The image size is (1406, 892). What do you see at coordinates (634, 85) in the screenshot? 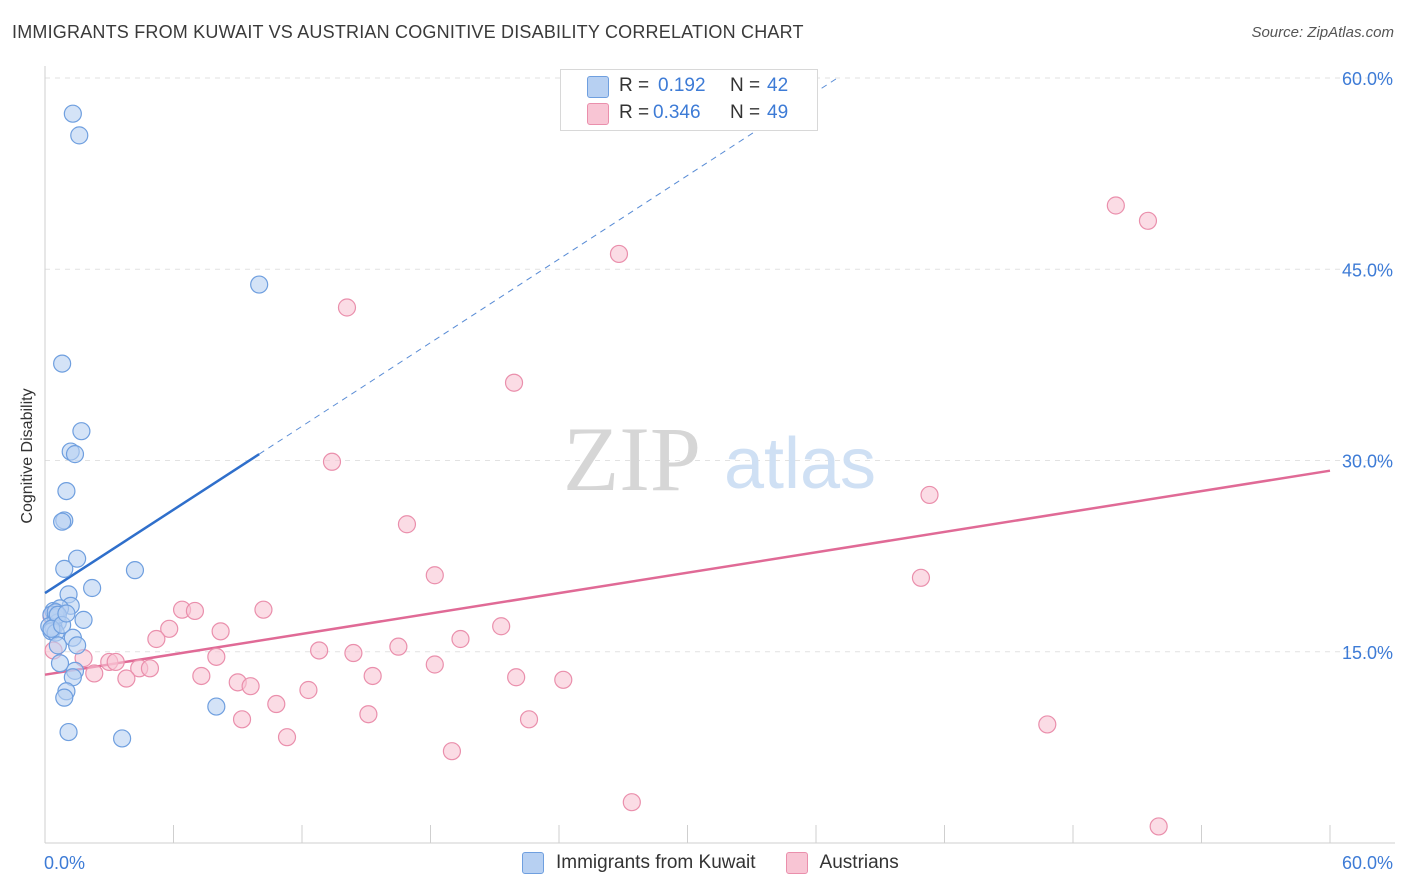
I see `stats-r-label-1: R =` at bounding box center [634, 85].